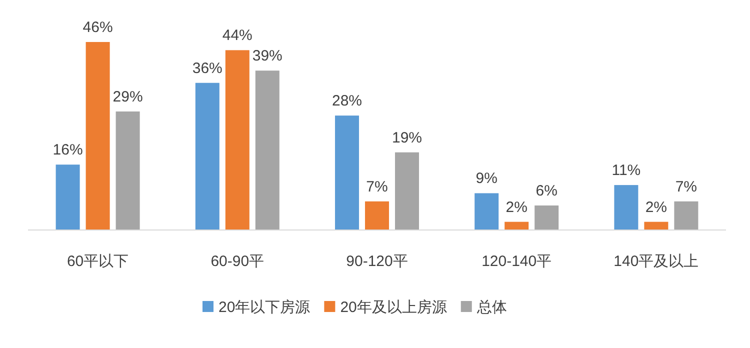 This screenshot has width=750, height=348. What do you see at coordinates (127, 97) in the screenshot?
I see `data-label: 29%` at bounding box center [127, 97].